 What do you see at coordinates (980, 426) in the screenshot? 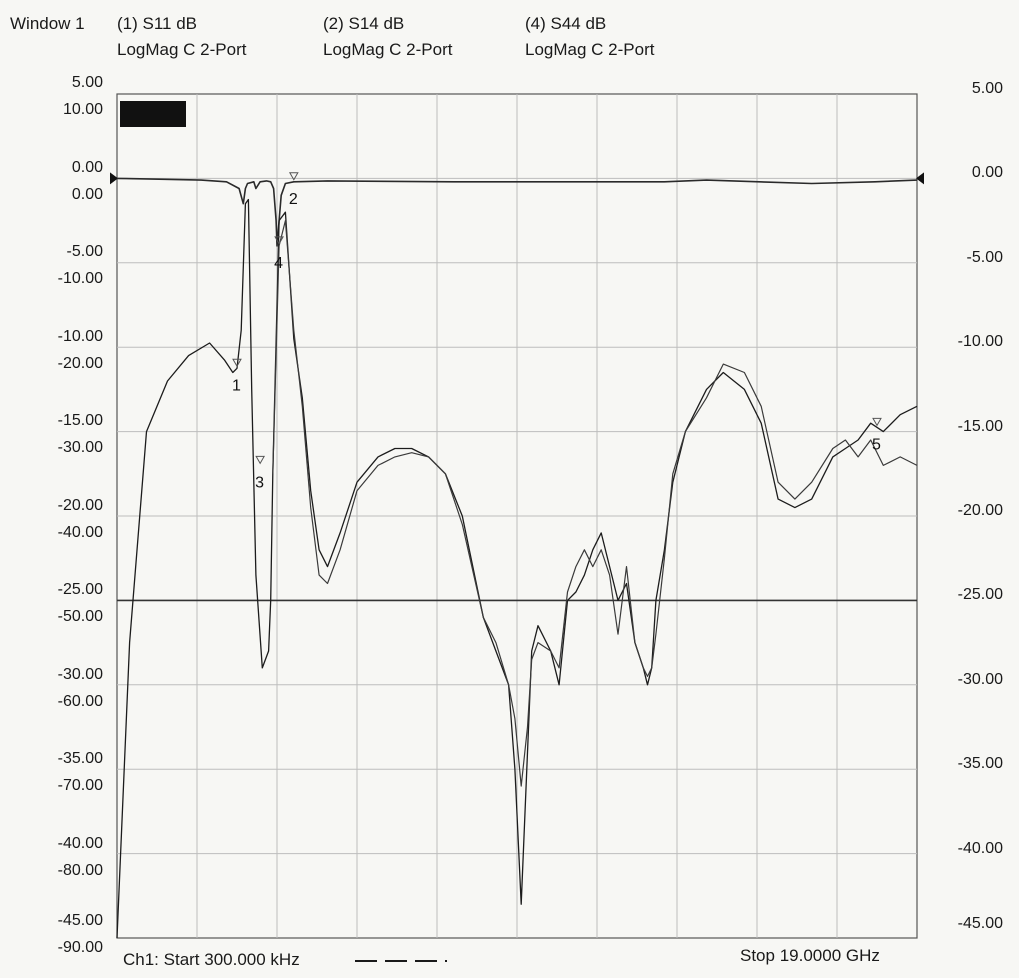
I see `right-tick: -15.00` at bounding box center [980, 426].